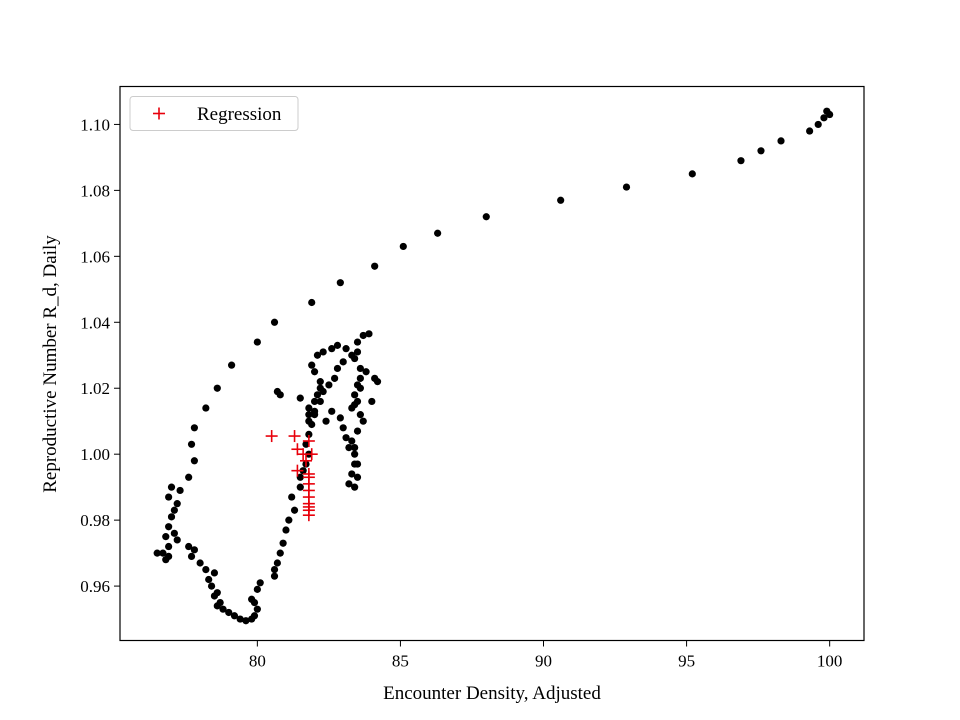 The image size is (960, 720). Describe the element at coordinates (239, 114) in the screenshot. I see `legend-label-regression: Regression` at that location.